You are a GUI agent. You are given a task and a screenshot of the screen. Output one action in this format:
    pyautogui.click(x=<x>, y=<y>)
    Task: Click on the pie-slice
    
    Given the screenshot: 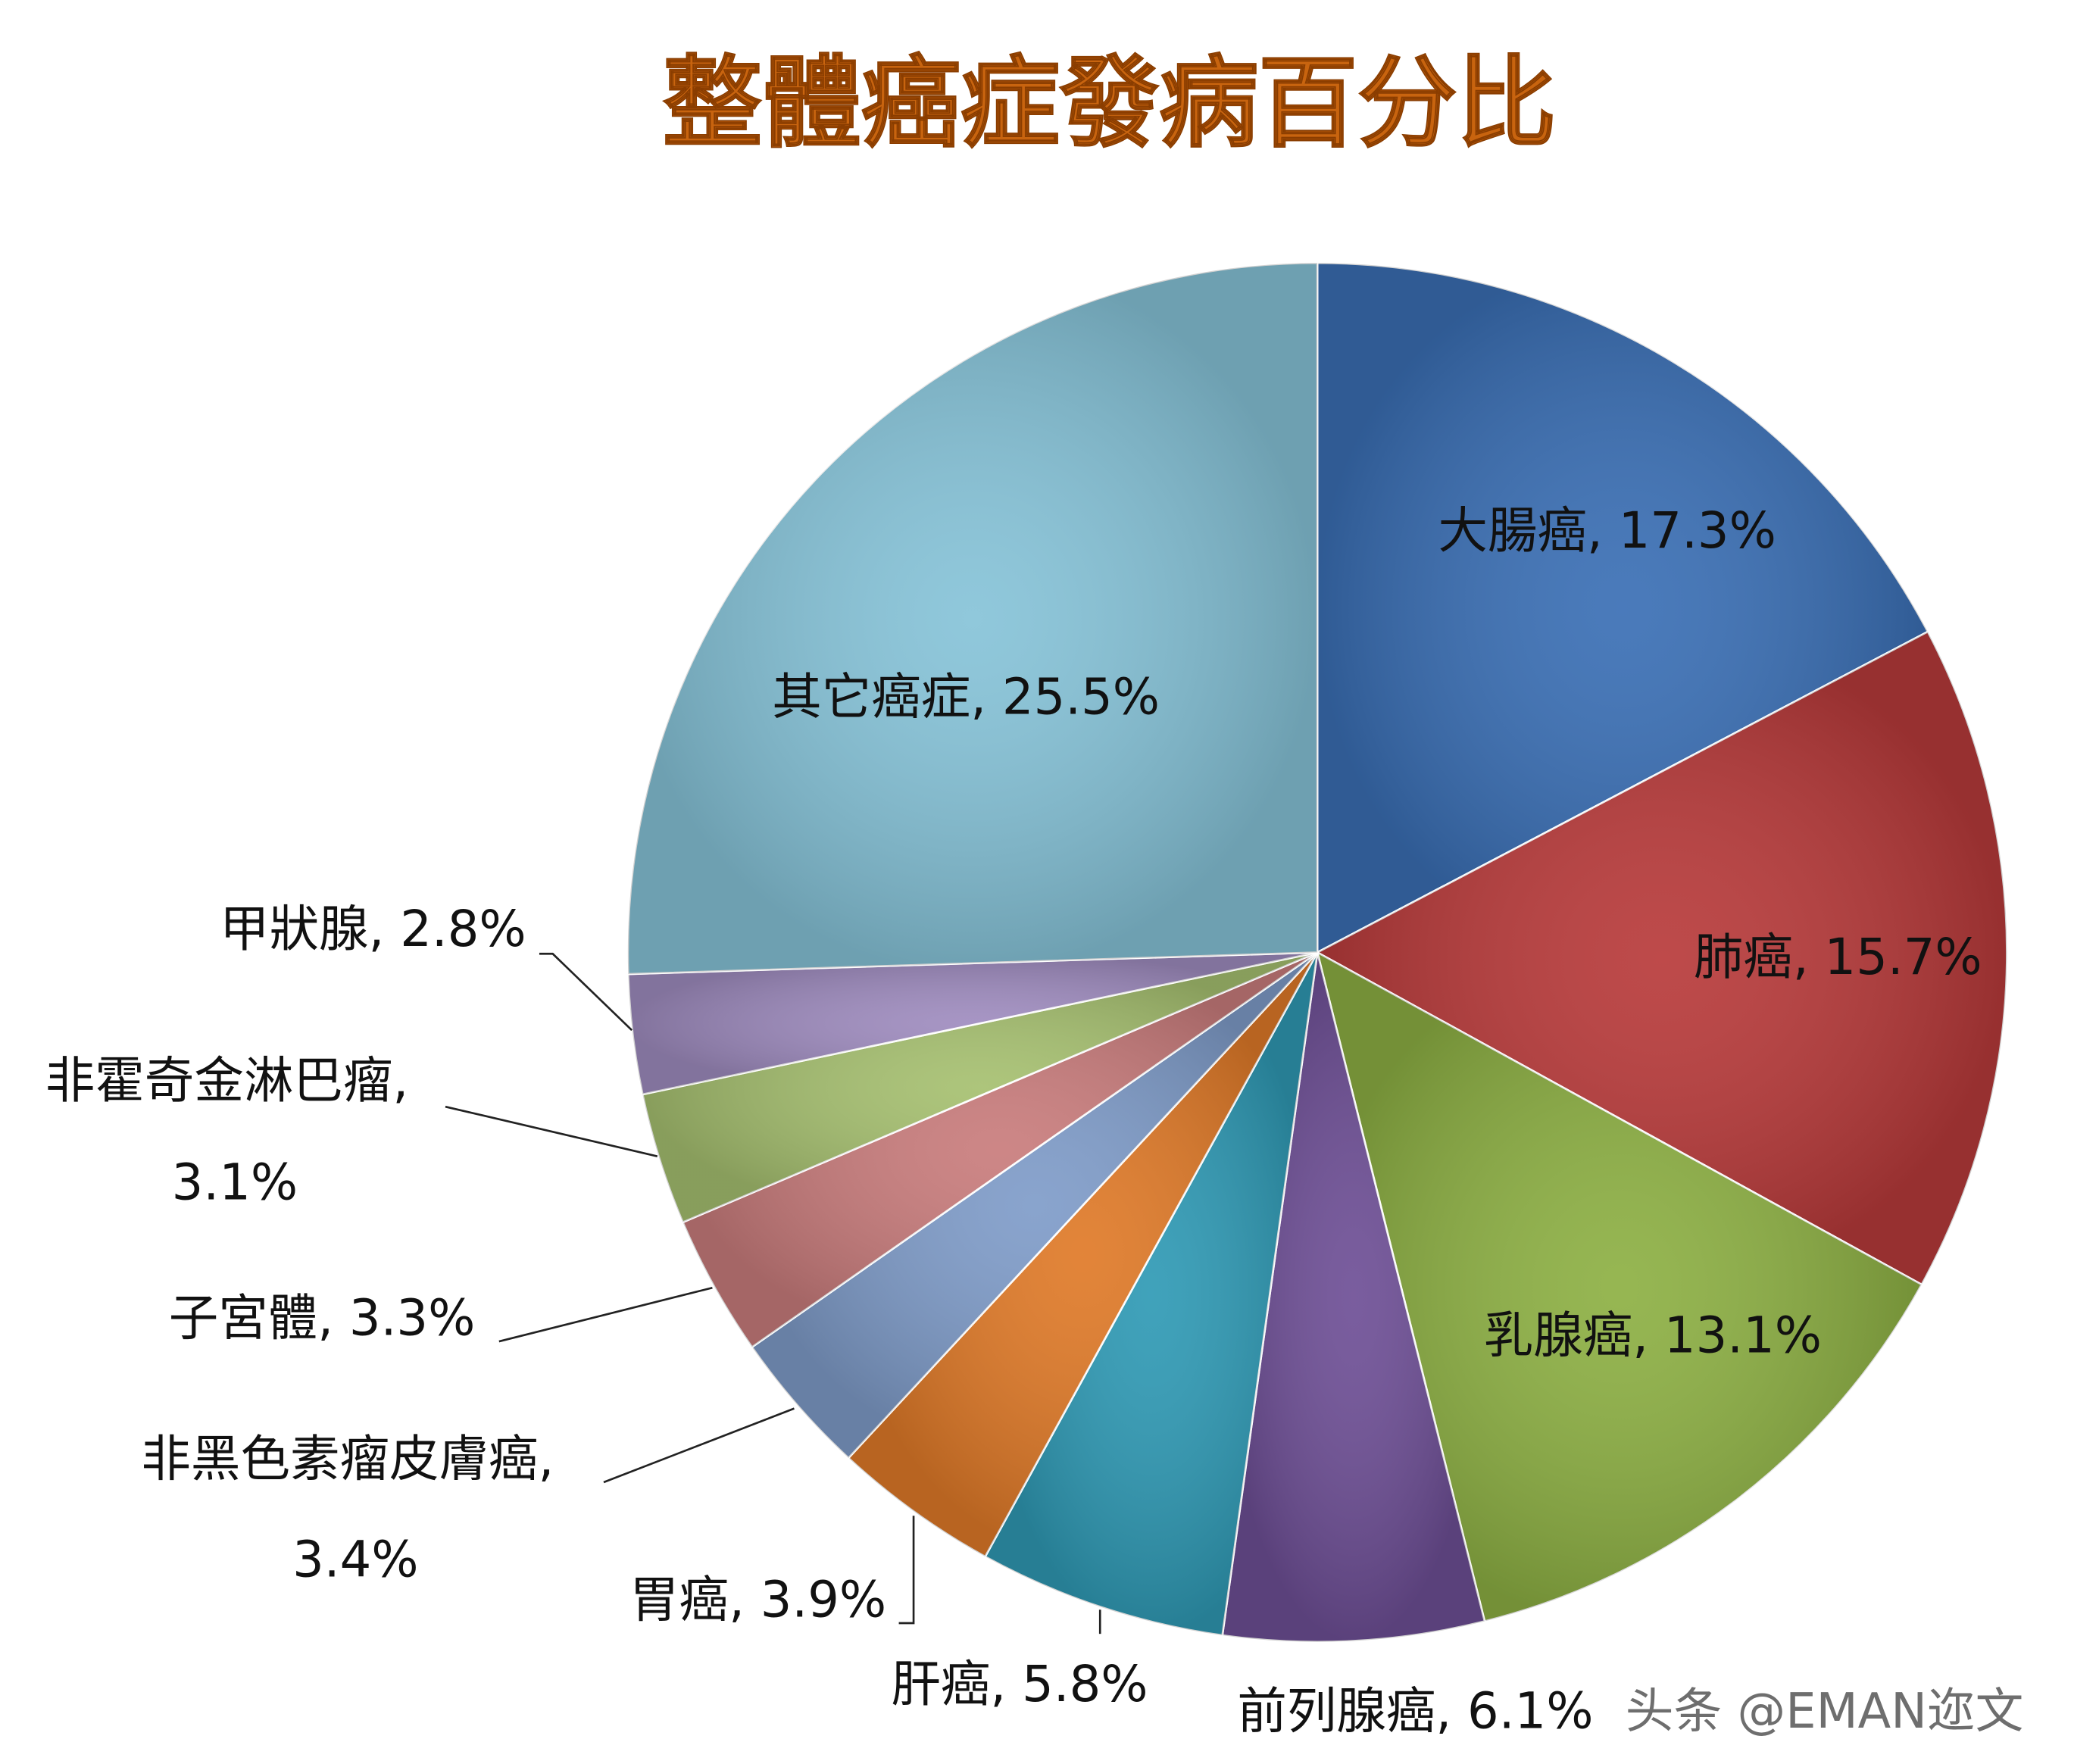 What is the action you would take?
    pyautogui.click(x=972, y=618)
    